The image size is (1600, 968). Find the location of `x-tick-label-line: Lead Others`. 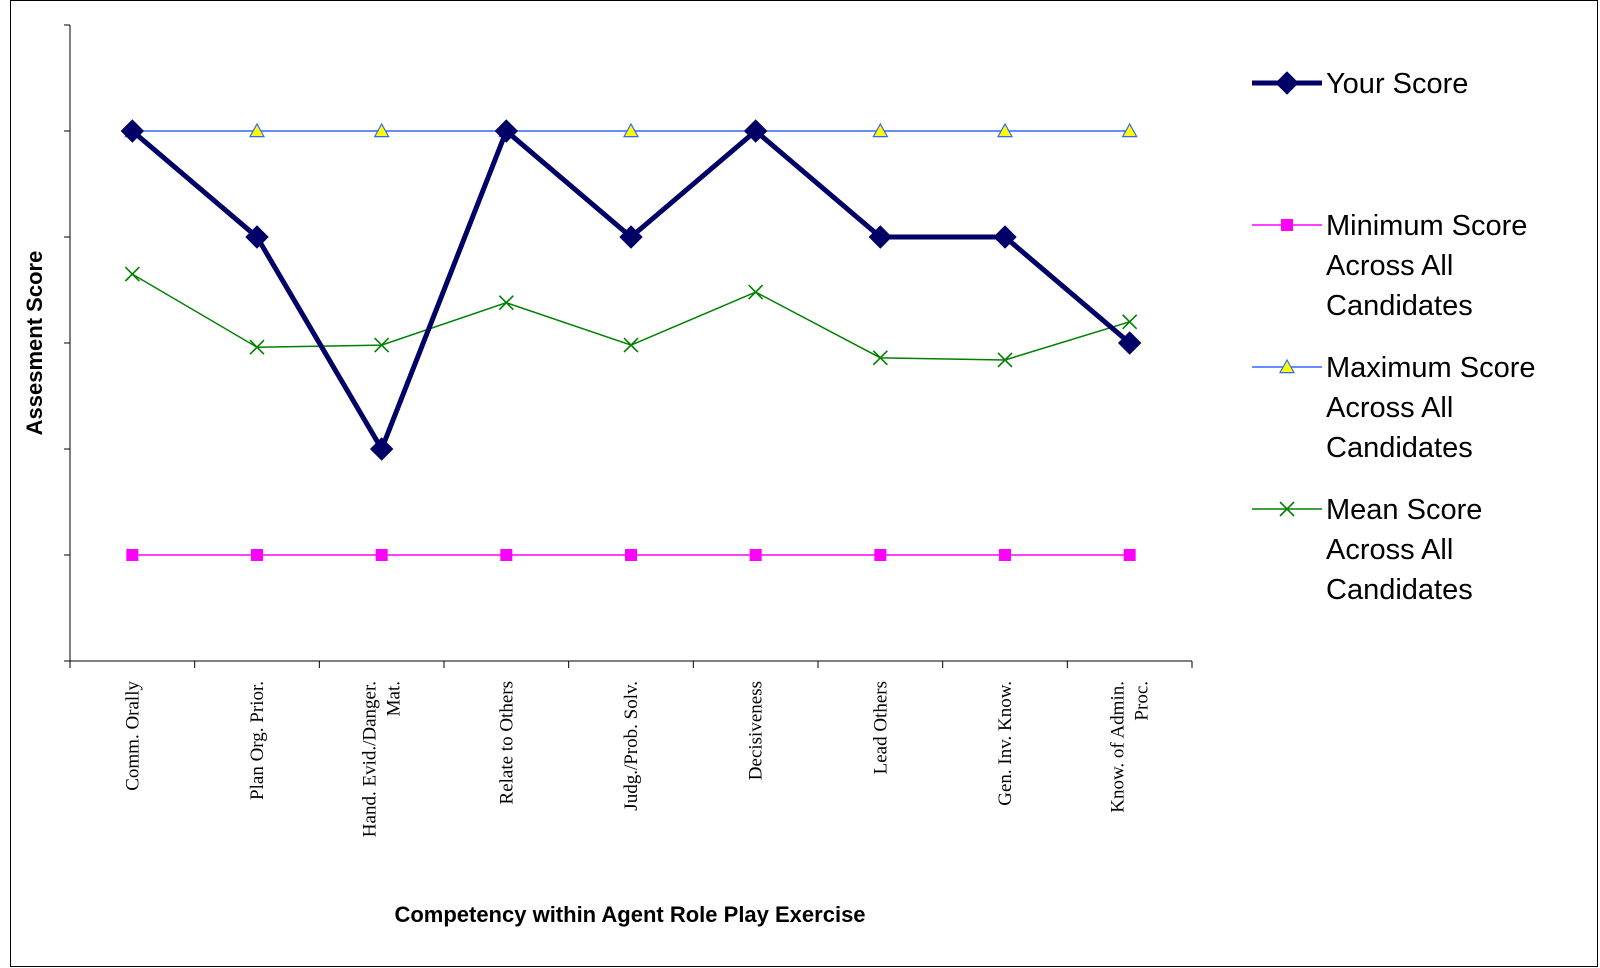

x-tick-label-line: Lead Others is located at coordinates (880, 727).